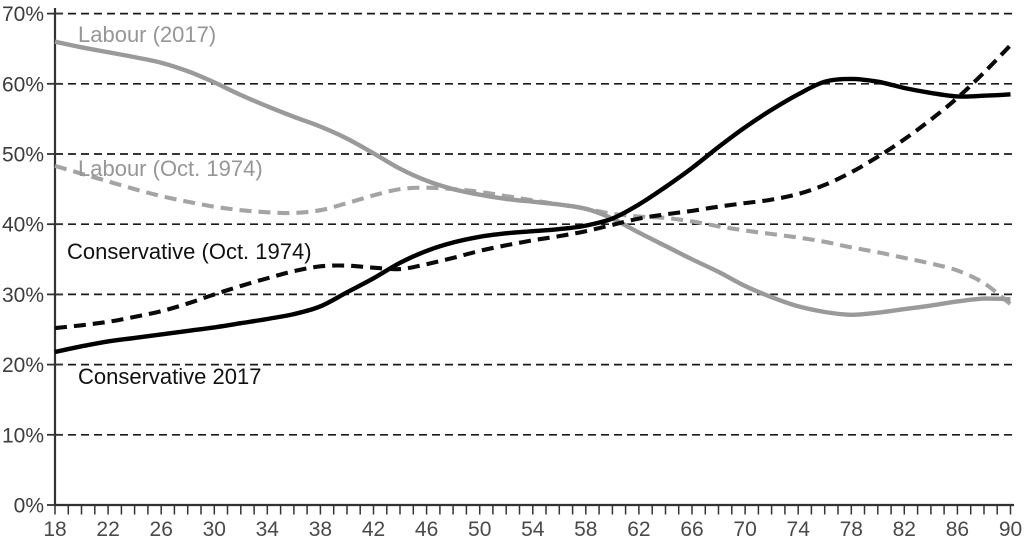  Describe the element at coordinates (170, 168) in the screenshot. I see `series-label-labour-oct-1974: Labour (Oct. 1974)` at that location.